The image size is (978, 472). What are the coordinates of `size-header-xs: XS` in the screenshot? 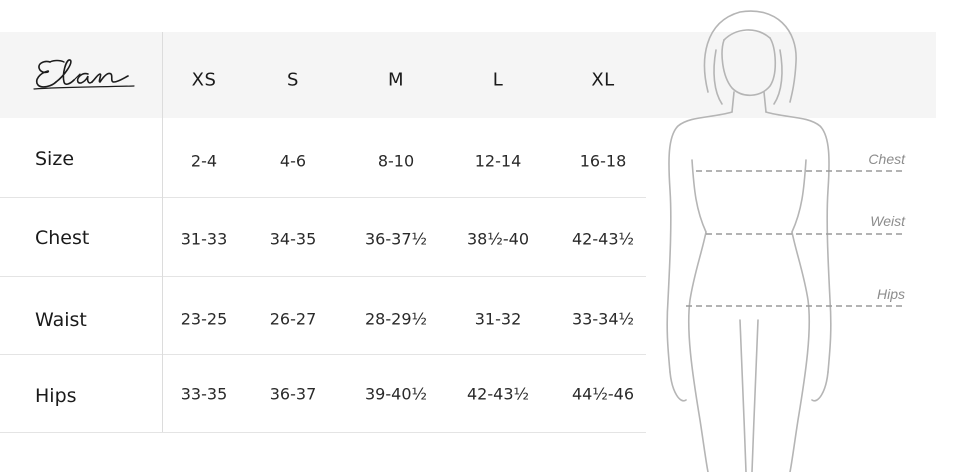 It's located at (204, 80).